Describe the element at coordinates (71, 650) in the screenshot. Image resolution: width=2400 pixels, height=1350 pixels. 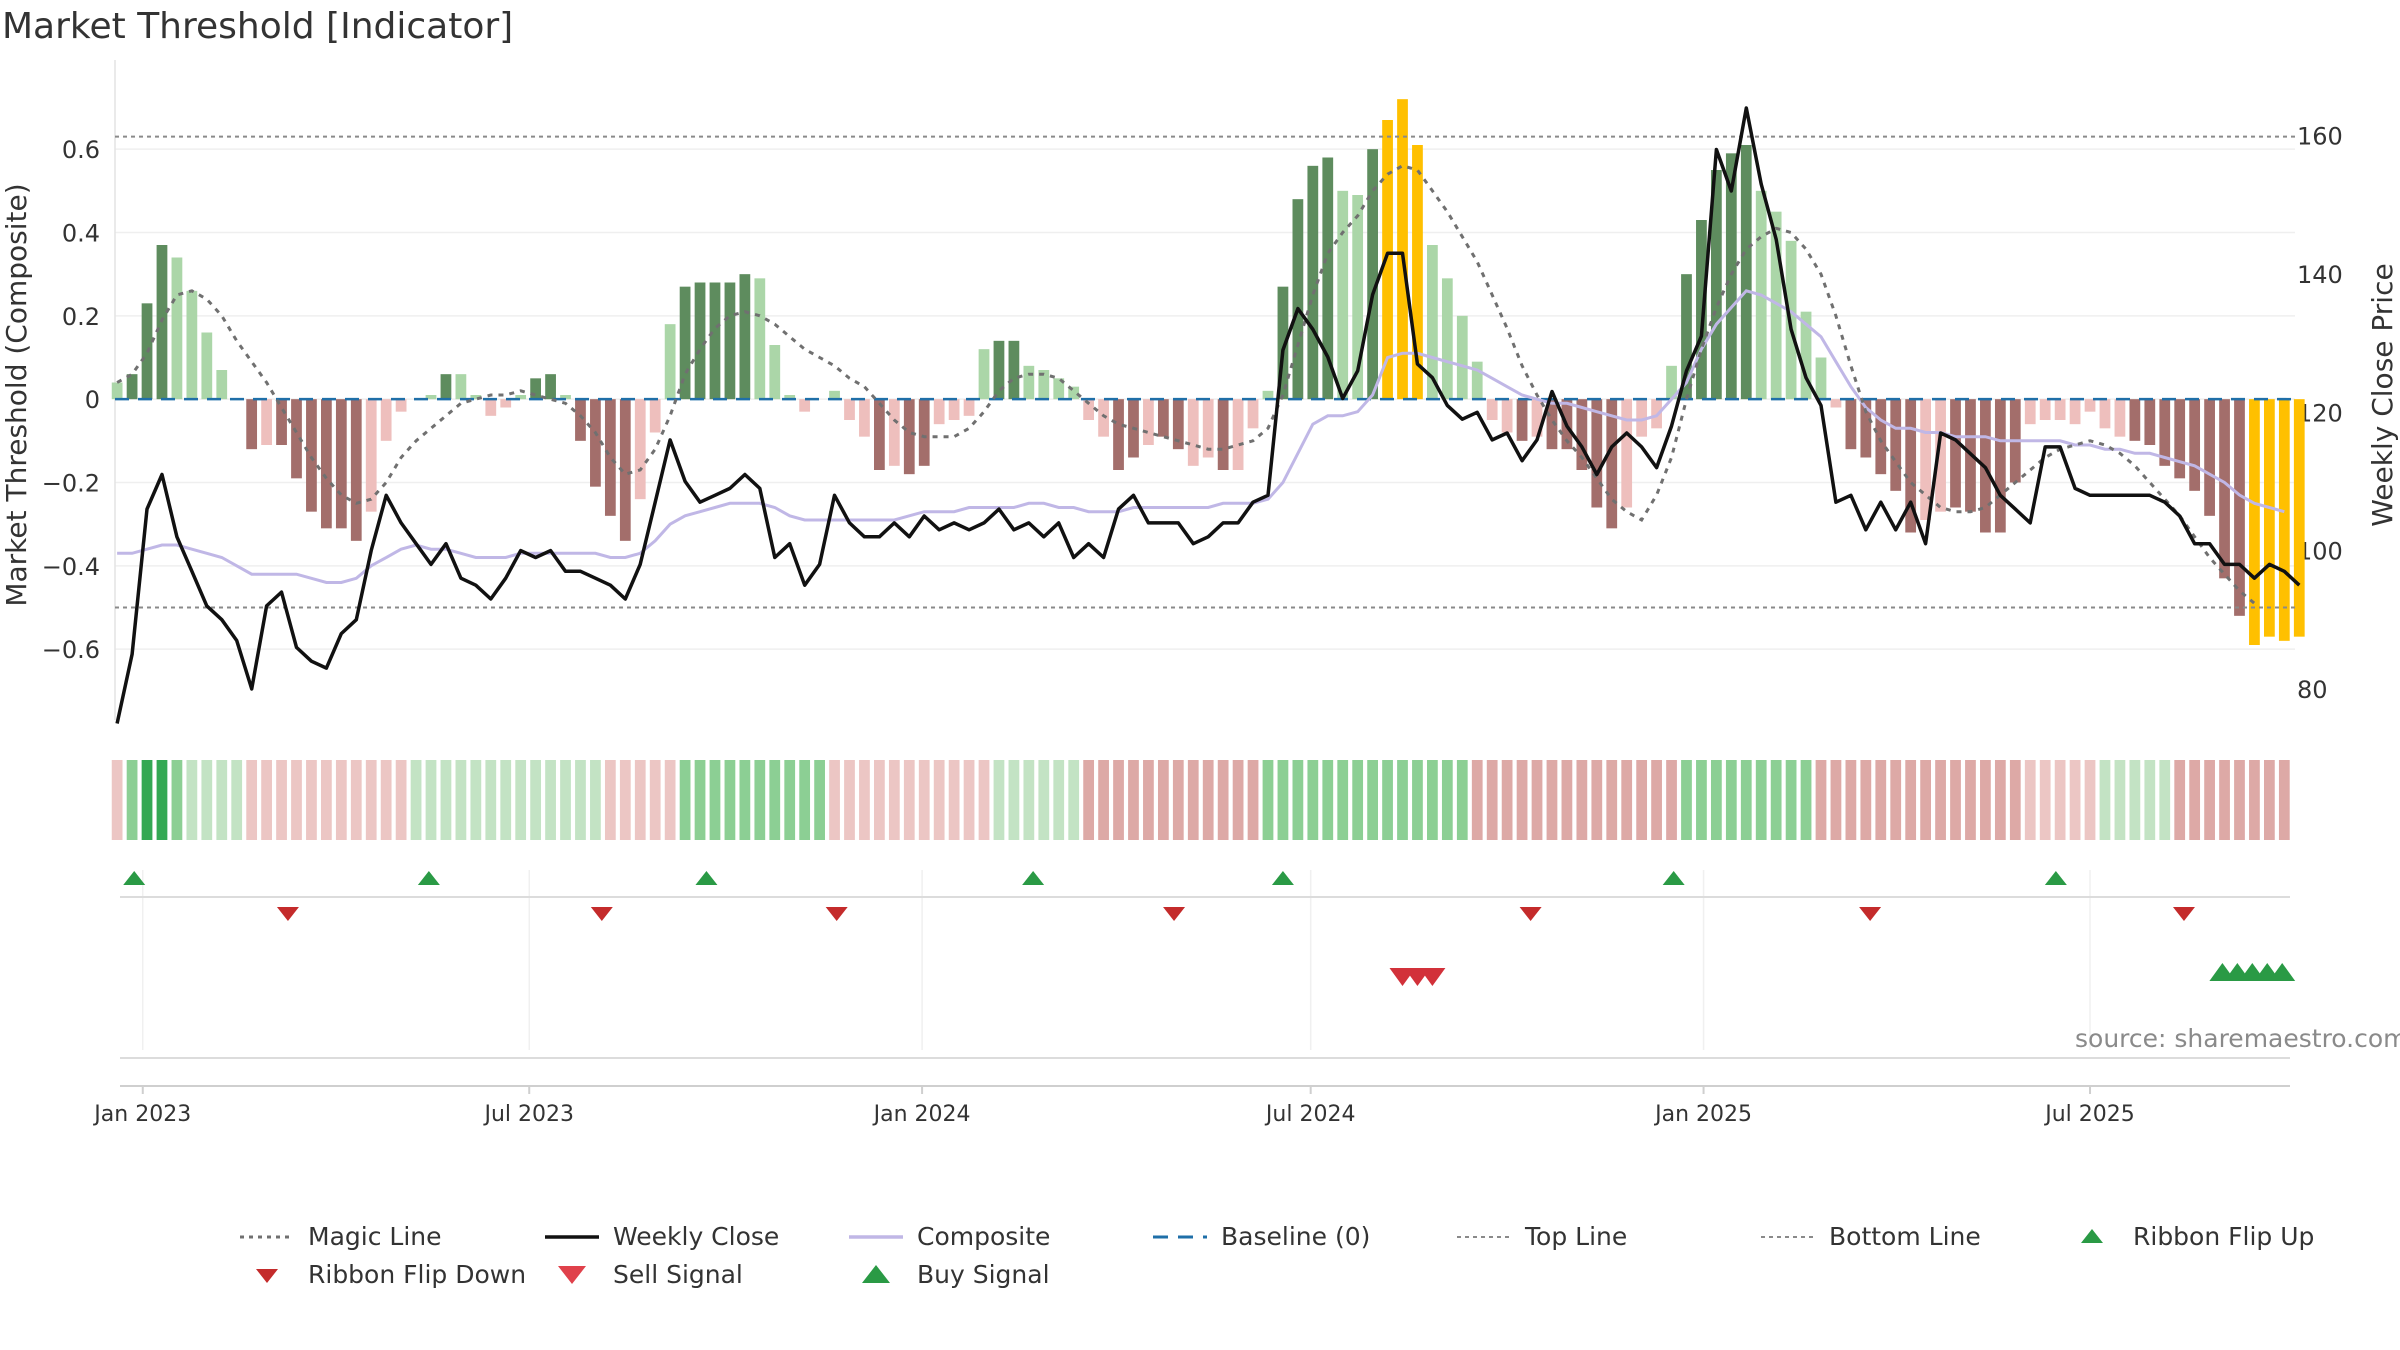
I see `y-tick-label: −0.6` at that location.